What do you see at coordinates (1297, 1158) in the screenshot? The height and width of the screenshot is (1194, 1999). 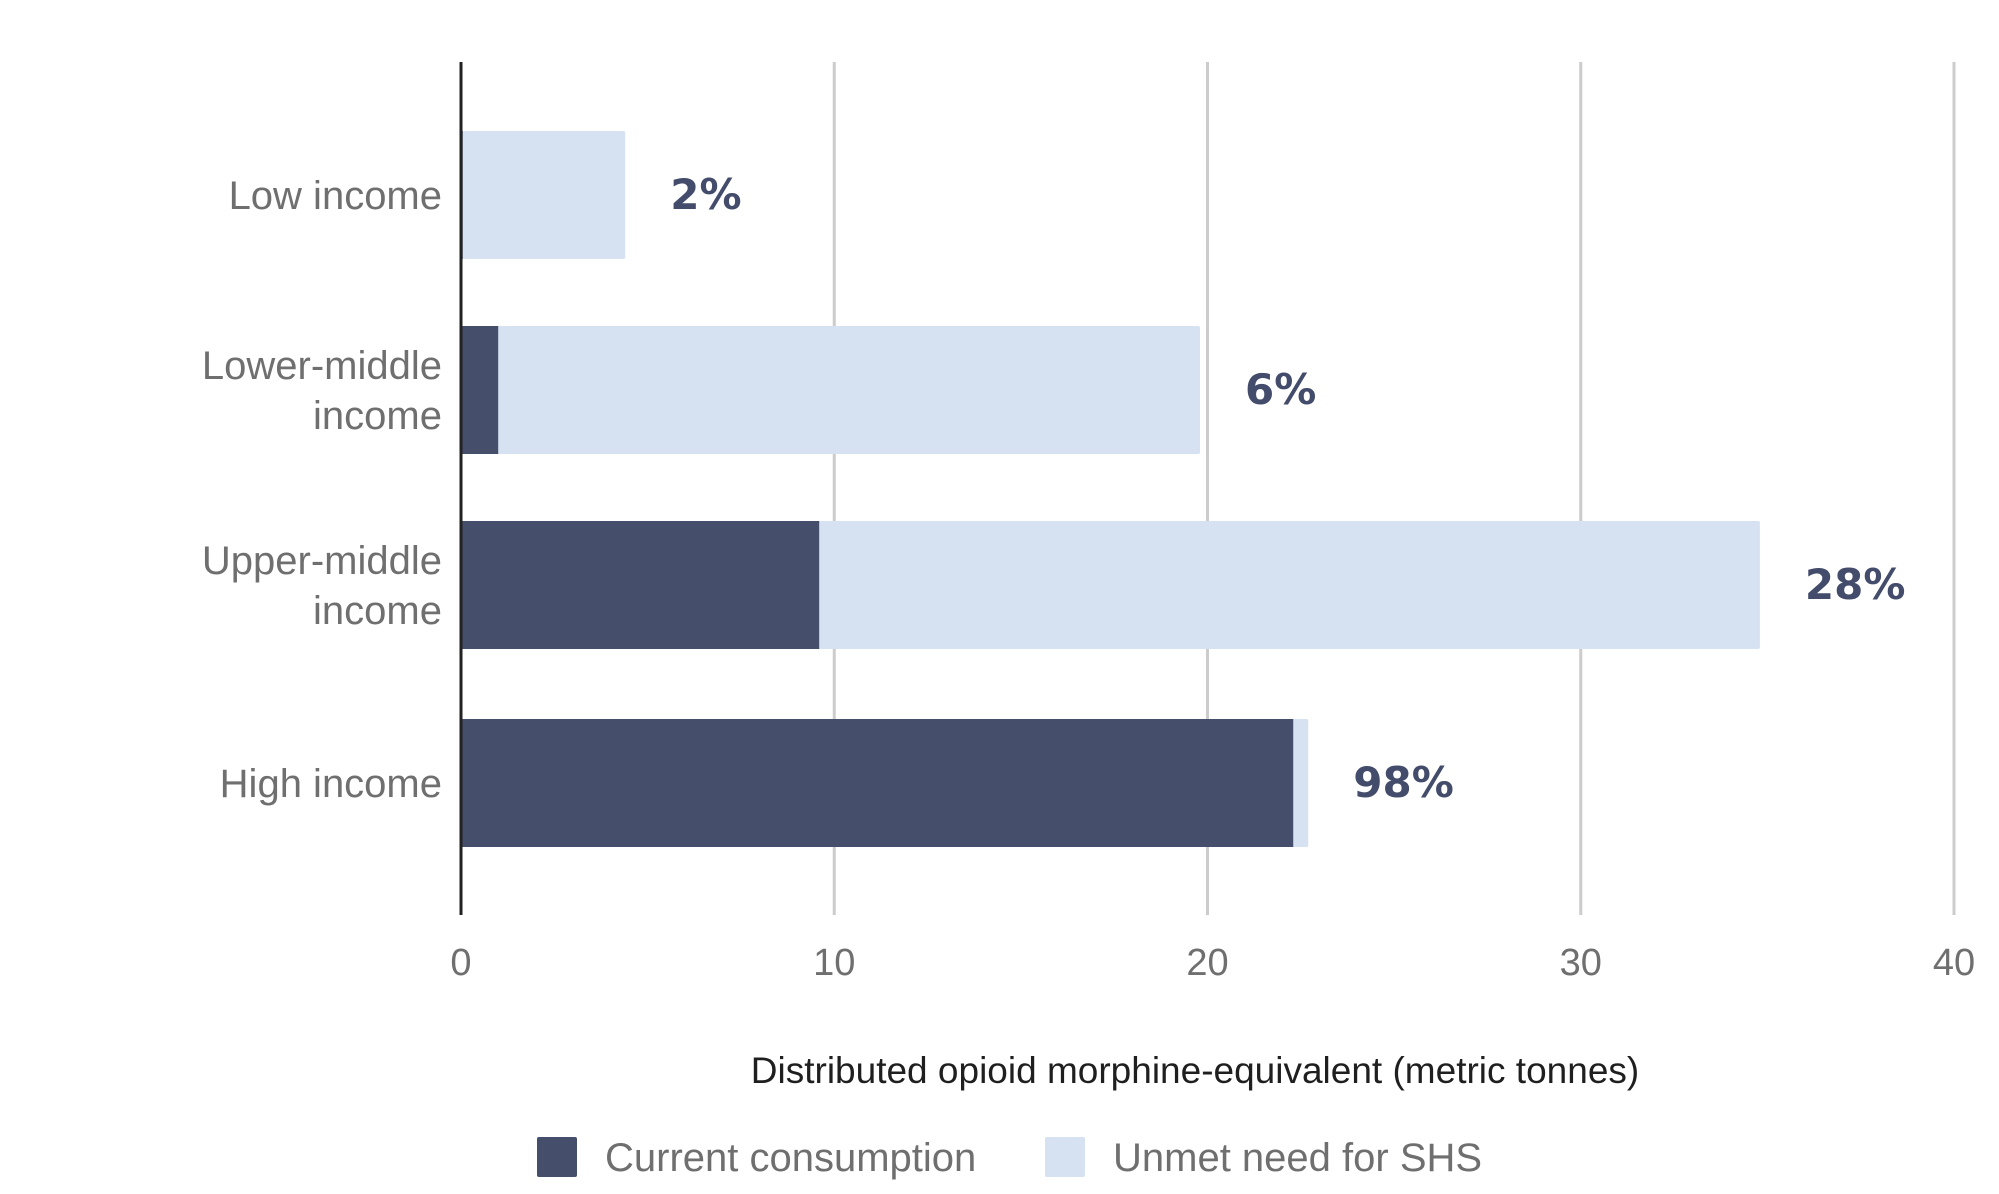 I see `legend-label-unmet: Unmet need for SHS` at bounding box center [1297, 1158].